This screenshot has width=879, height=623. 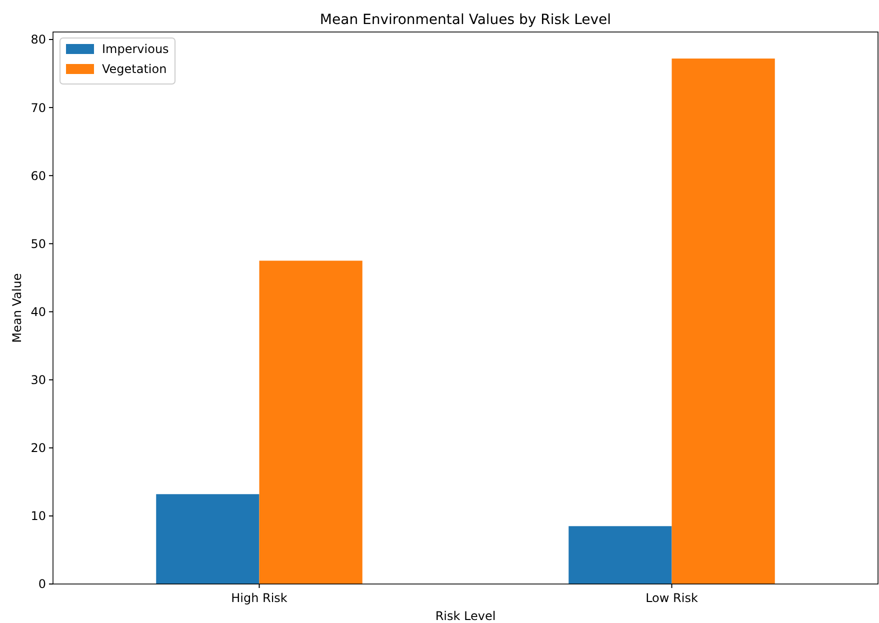 I want to click on x-axis-title: Risk Level, so click(x=465, y=616).